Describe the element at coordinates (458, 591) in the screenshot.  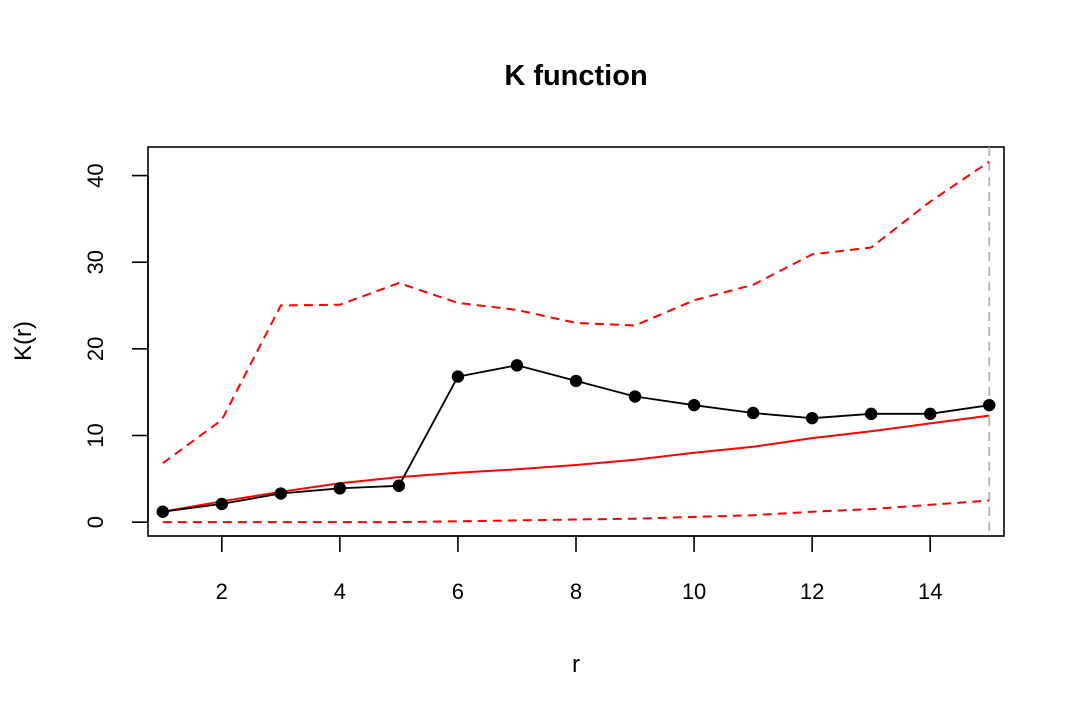
I see `x-tick-label: 6` at that location.